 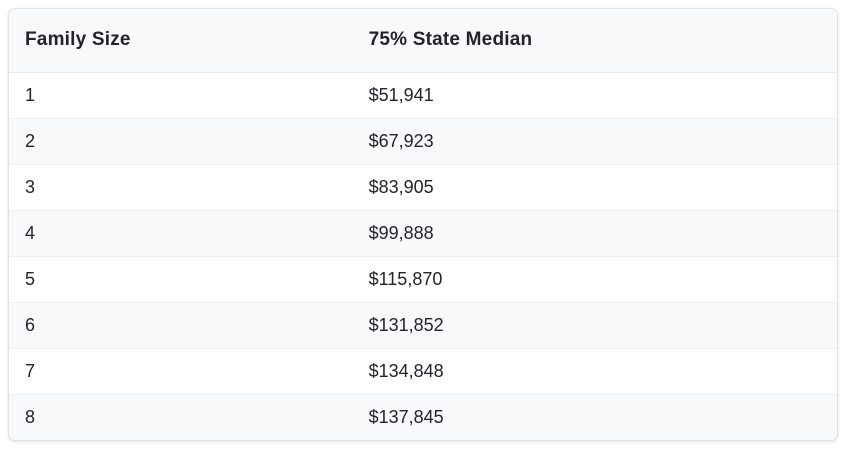 I want to click on table-row: 1 $51,941, so click(x=423, y=95).